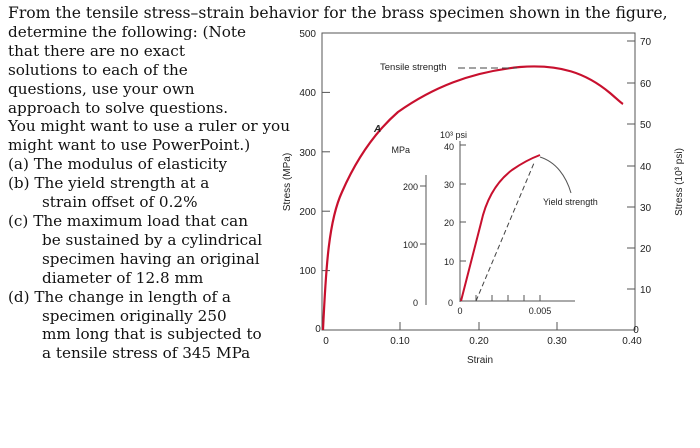  I want to click on inset-ksi-tick-40: 40, so click(449, 147).